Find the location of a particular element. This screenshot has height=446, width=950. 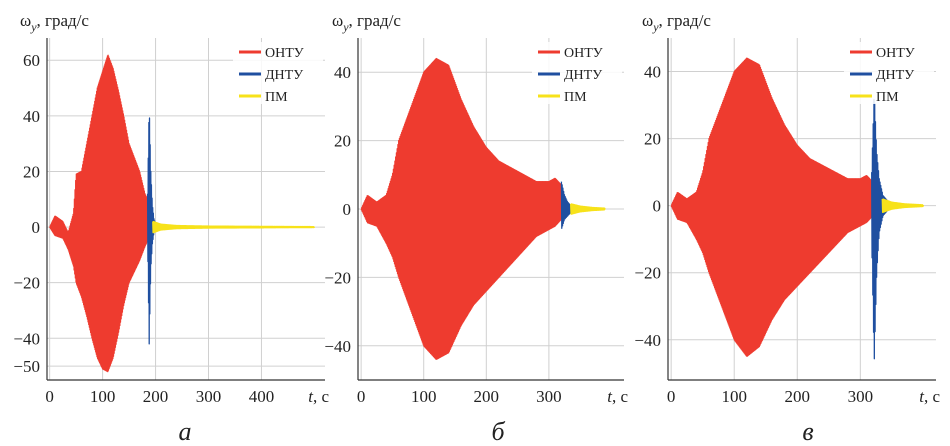

x-tick-label: 400 is located at coordinates (262, 396).